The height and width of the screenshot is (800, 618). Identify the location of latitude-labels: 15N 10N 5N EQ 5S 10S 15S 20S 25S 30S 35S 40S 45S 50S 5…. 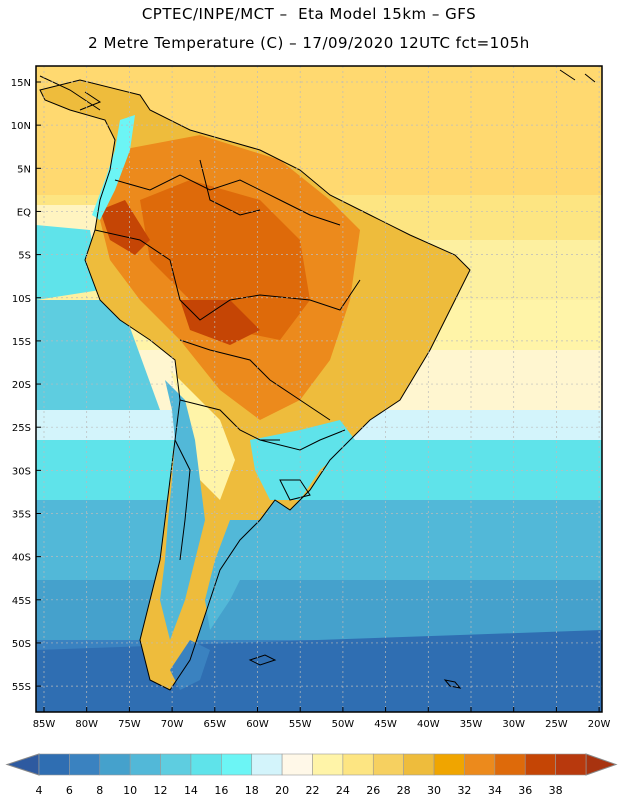
(26, 385).